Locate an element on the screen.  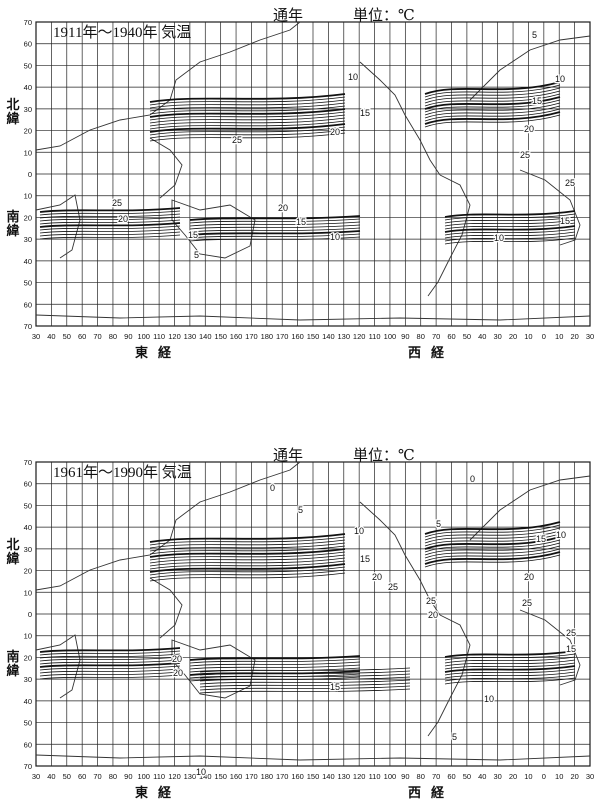
longitude-tick-label: 110 is located at coordinates (159, 776).